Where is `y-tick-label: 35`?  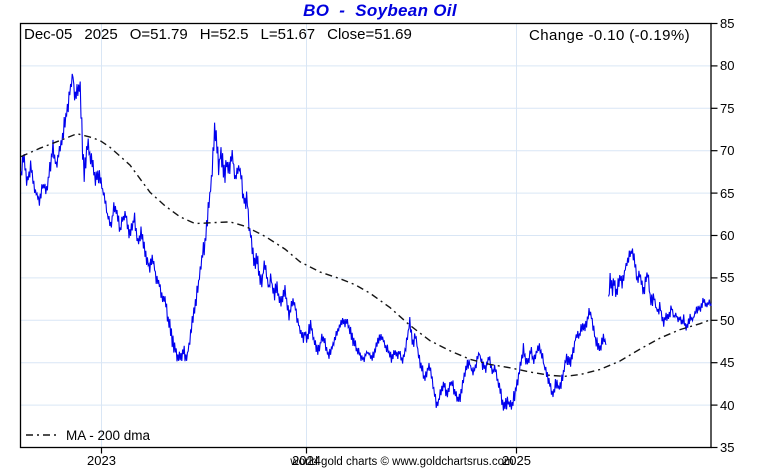
y-tick-label: 35 is located at coordinates (727, 447).